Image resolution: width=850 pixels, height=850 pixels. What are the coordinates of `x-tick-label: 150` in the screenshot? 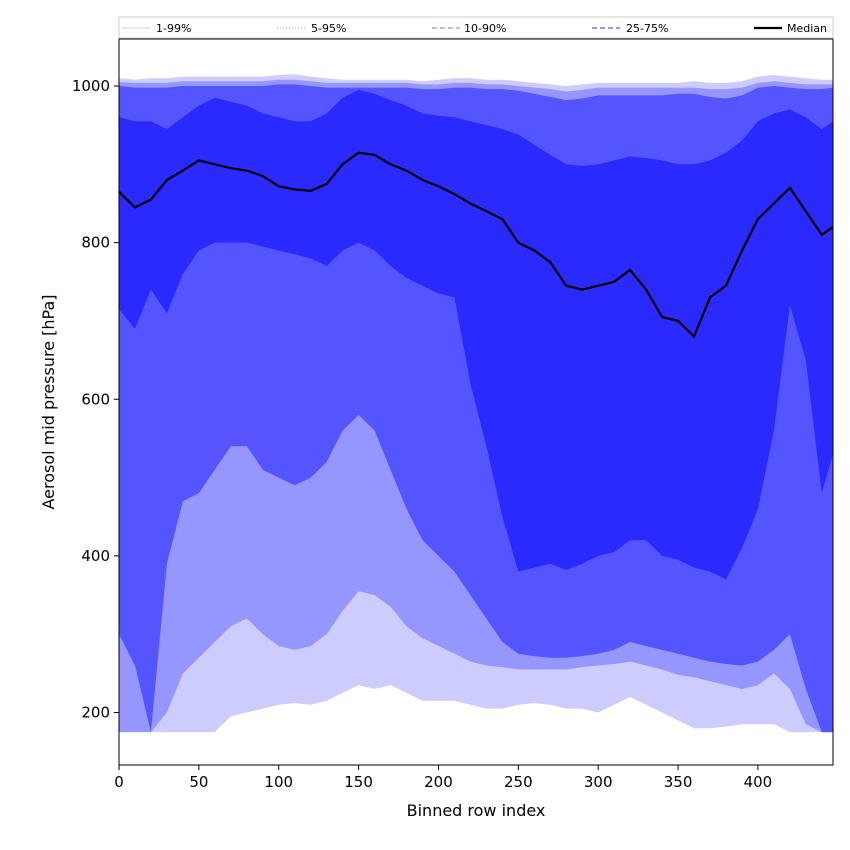 It's located at (358, 782).